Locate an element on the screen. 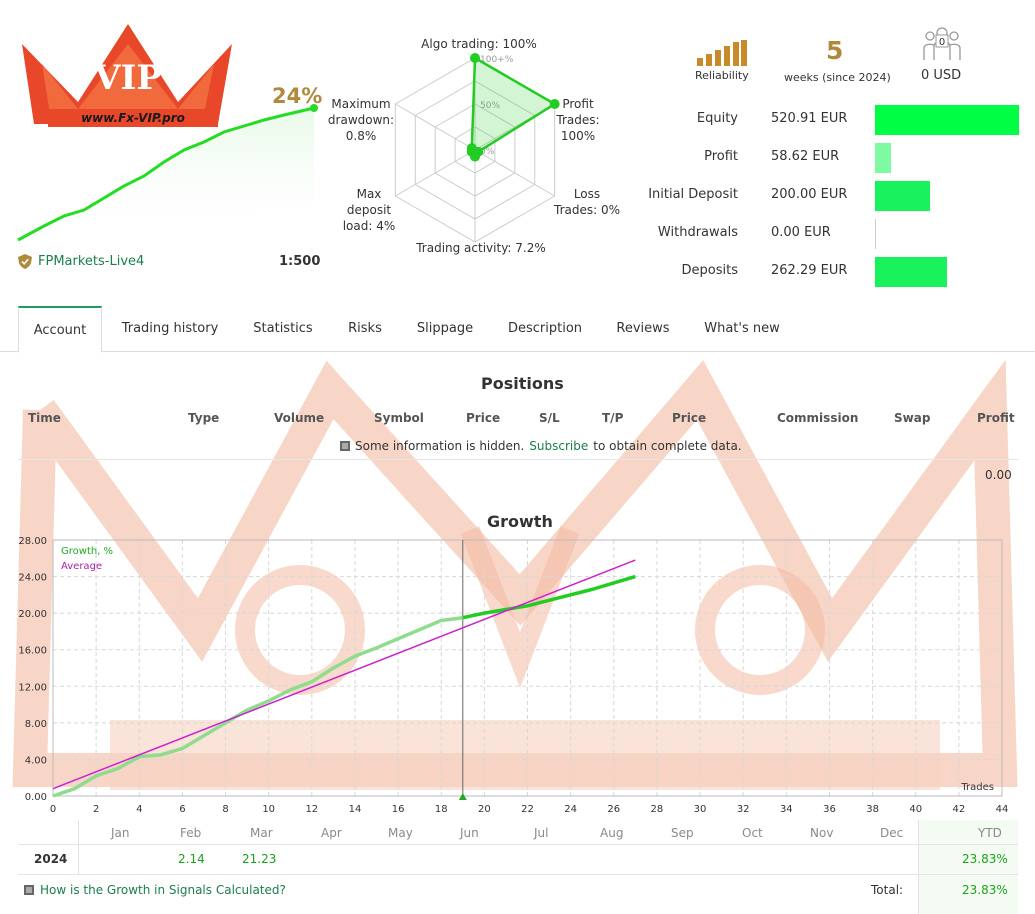  logo-vip-text: VIP is located at coordinates (127, 78).